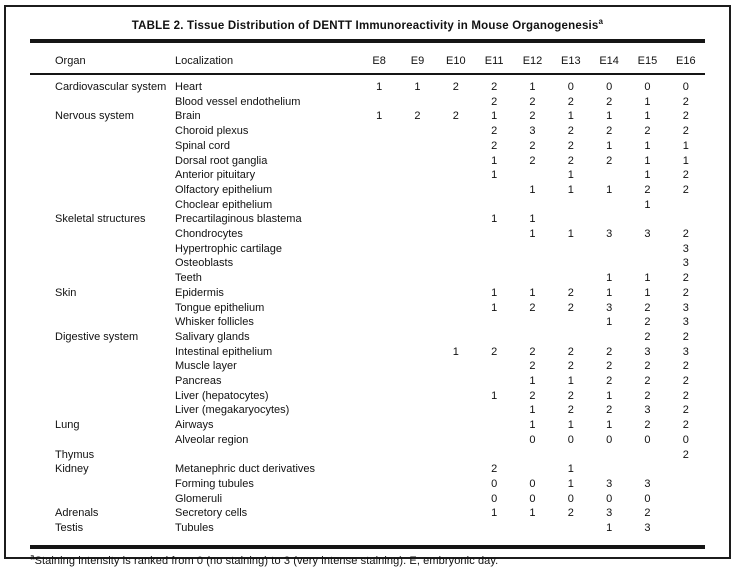  I want to click on table-row: Hypertrophic cartilage 3, so click(367, 249).